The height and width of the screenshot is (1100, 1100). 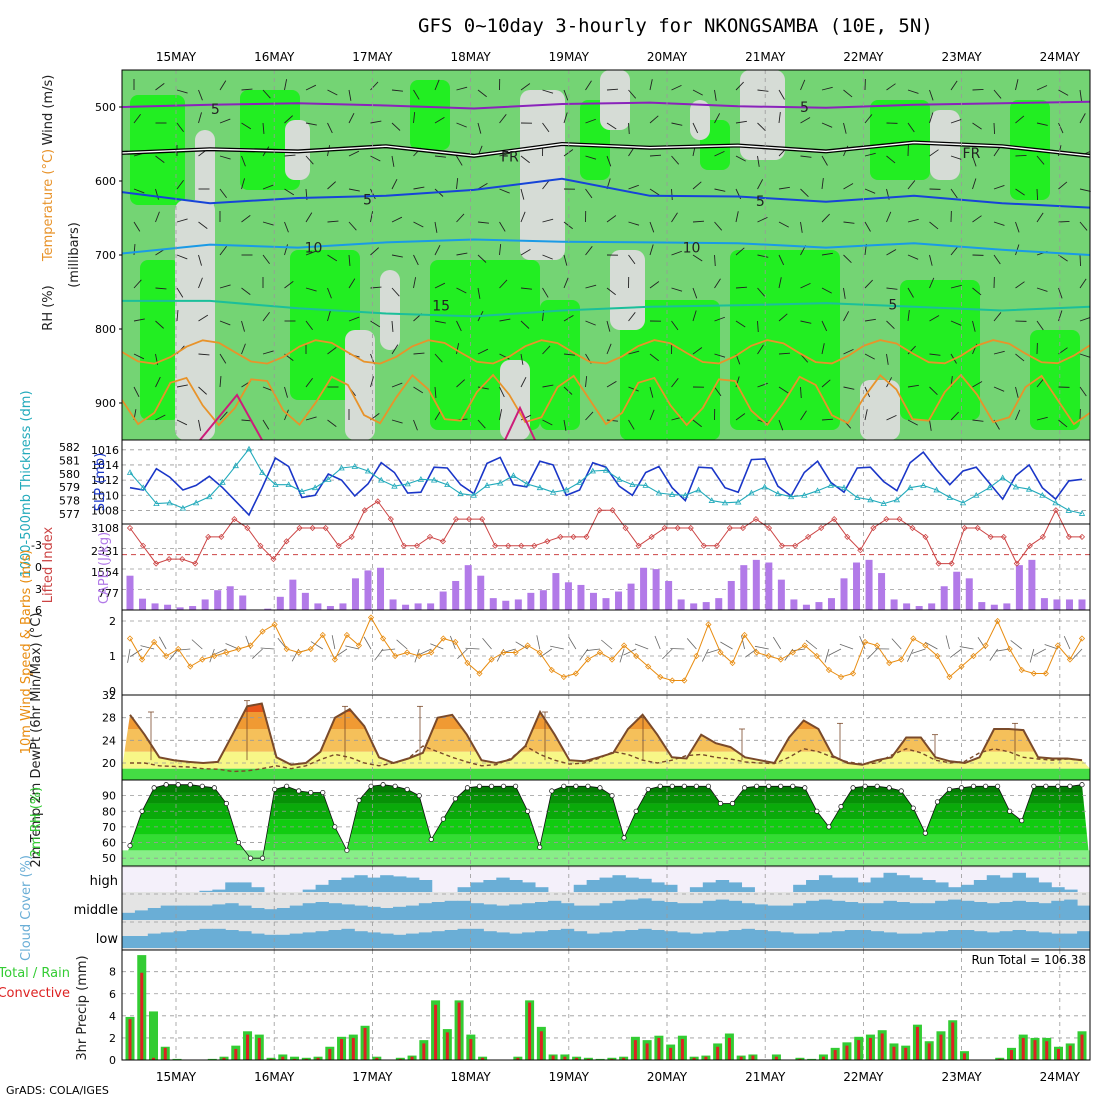 What do you see at coordinates (569, 57) in the screenshot?
I see `day-label-top: 19MAY` at bounding box center [569, 57].